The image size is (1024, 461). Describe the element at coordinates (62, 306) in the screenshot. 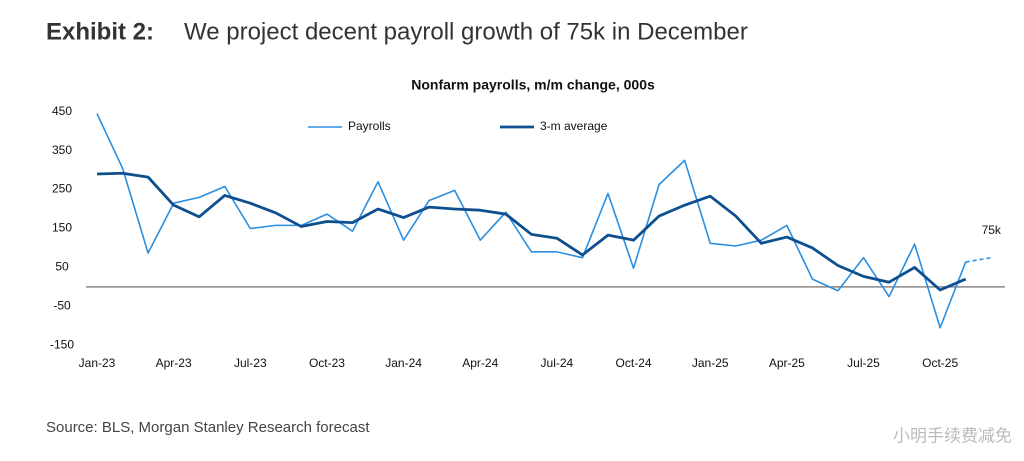

I see `y-tick-label: -50` at that location.